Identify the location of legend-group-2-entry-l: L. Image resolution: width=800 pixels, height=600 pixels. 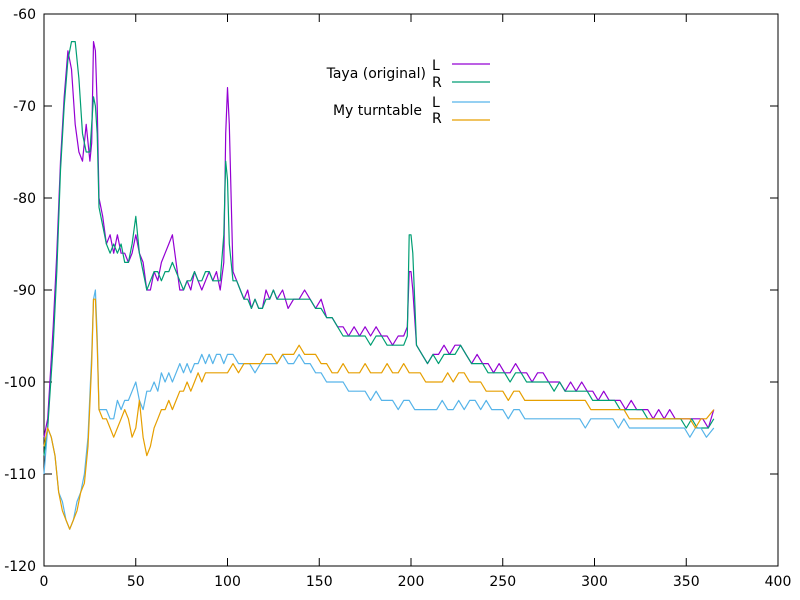
(436, 103).